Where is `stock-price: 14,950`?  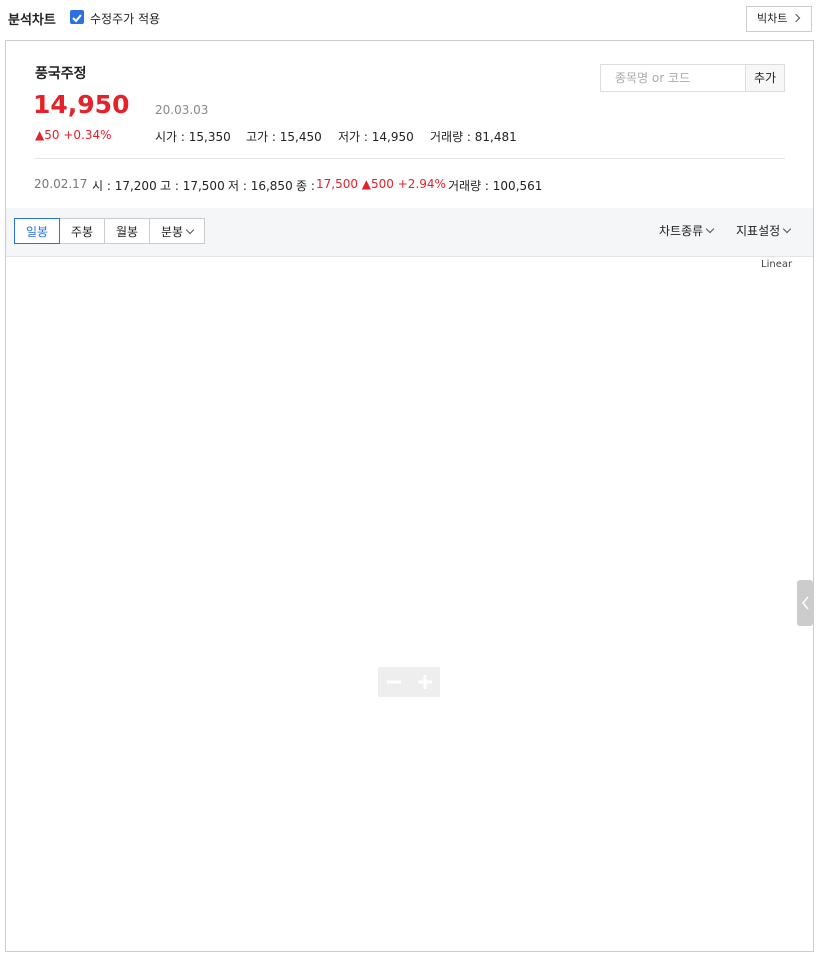 stock-price: 14,950 is located at coordinates (81, 104).